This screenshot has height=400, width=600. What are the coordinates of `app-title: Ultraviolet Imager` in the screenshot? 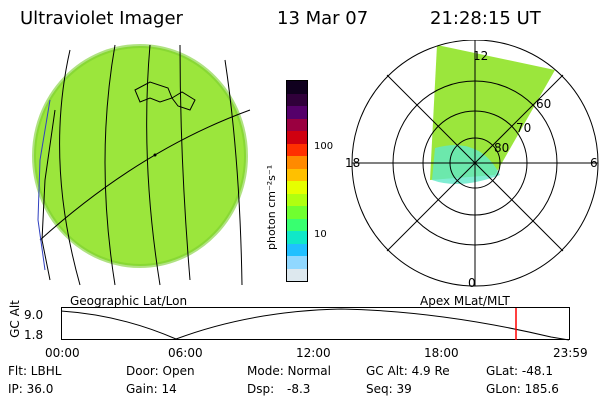 It's located at (101, 18).